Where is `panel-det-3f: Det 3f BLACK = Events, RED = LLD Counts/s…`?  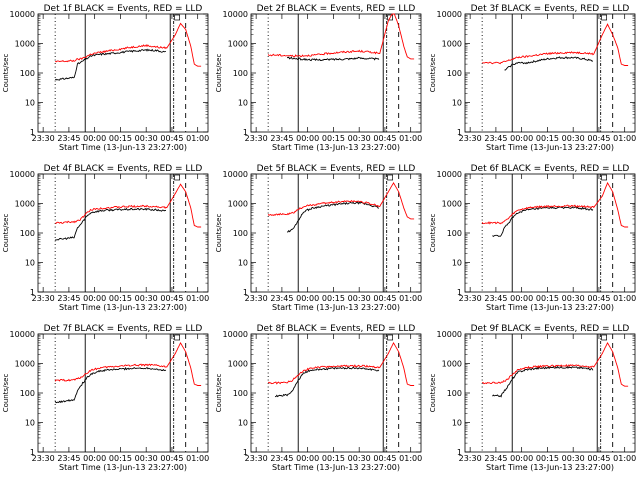 panel-det-3f: Det 3f BLACK = Events, RED = LLD Counts/s… is located at coordinates (532, 78).